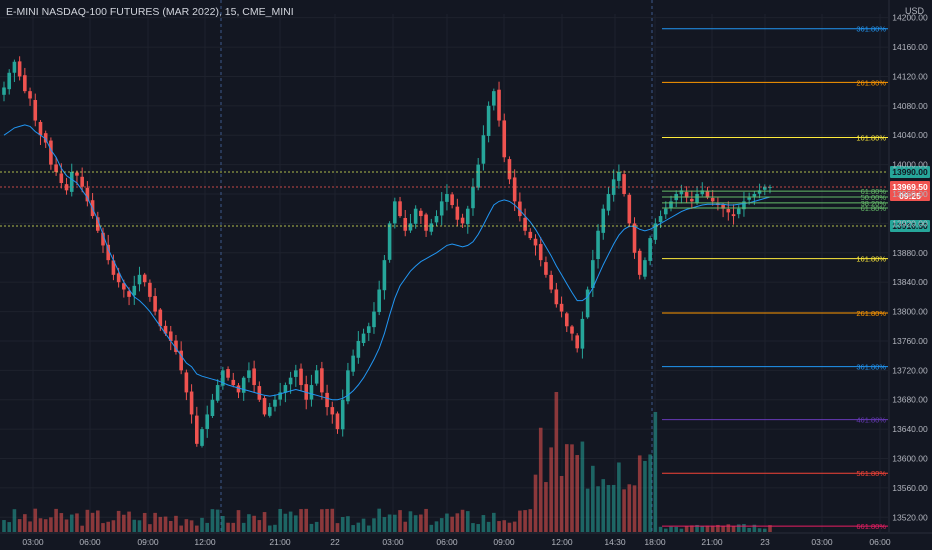 The width and height of the screenshot is (932, 550). I want to click on y-tick-label: 14160.00, so click(910, 47).